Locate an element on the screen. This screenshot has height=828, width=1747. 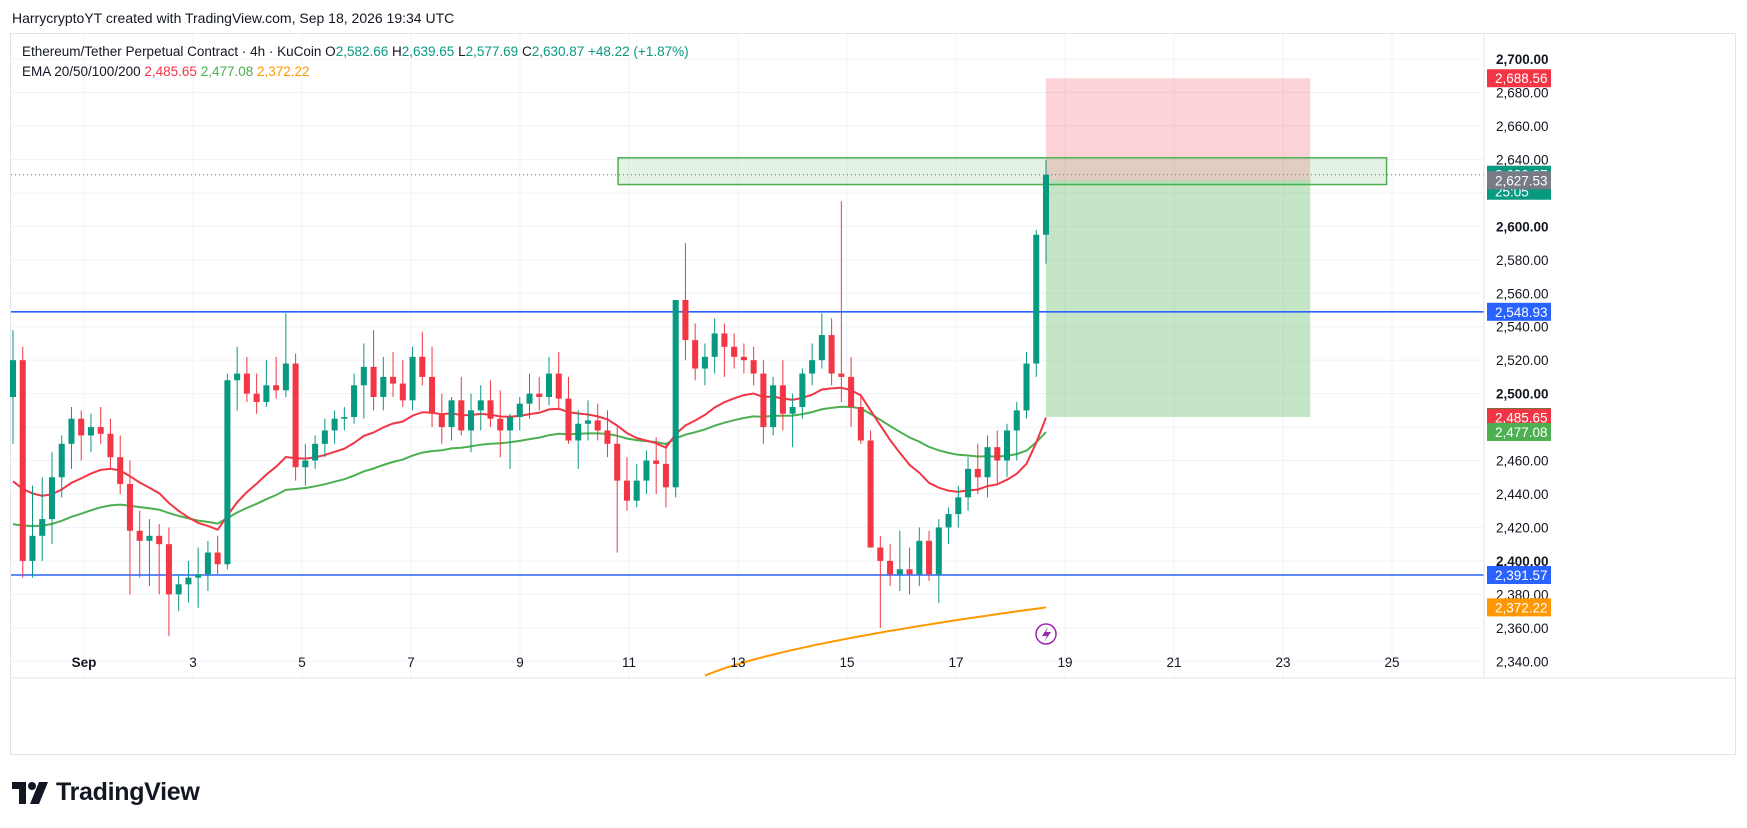
resistance-zone is located at coordinates (1002, 171).